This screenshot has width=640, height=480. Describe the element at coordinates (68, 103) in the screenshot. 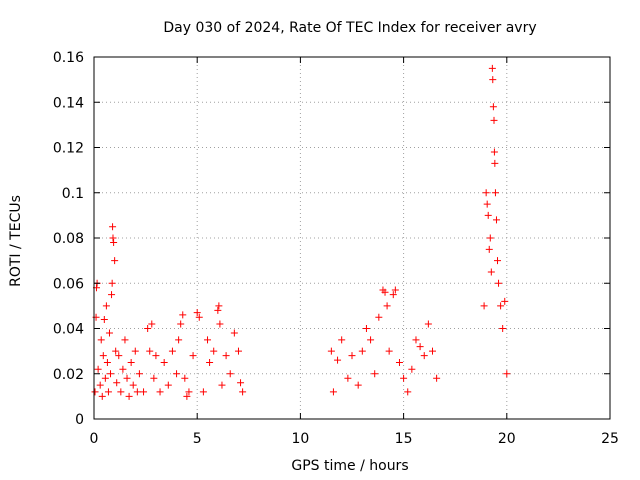

I see `y-tick-label: 0.14` at that location.